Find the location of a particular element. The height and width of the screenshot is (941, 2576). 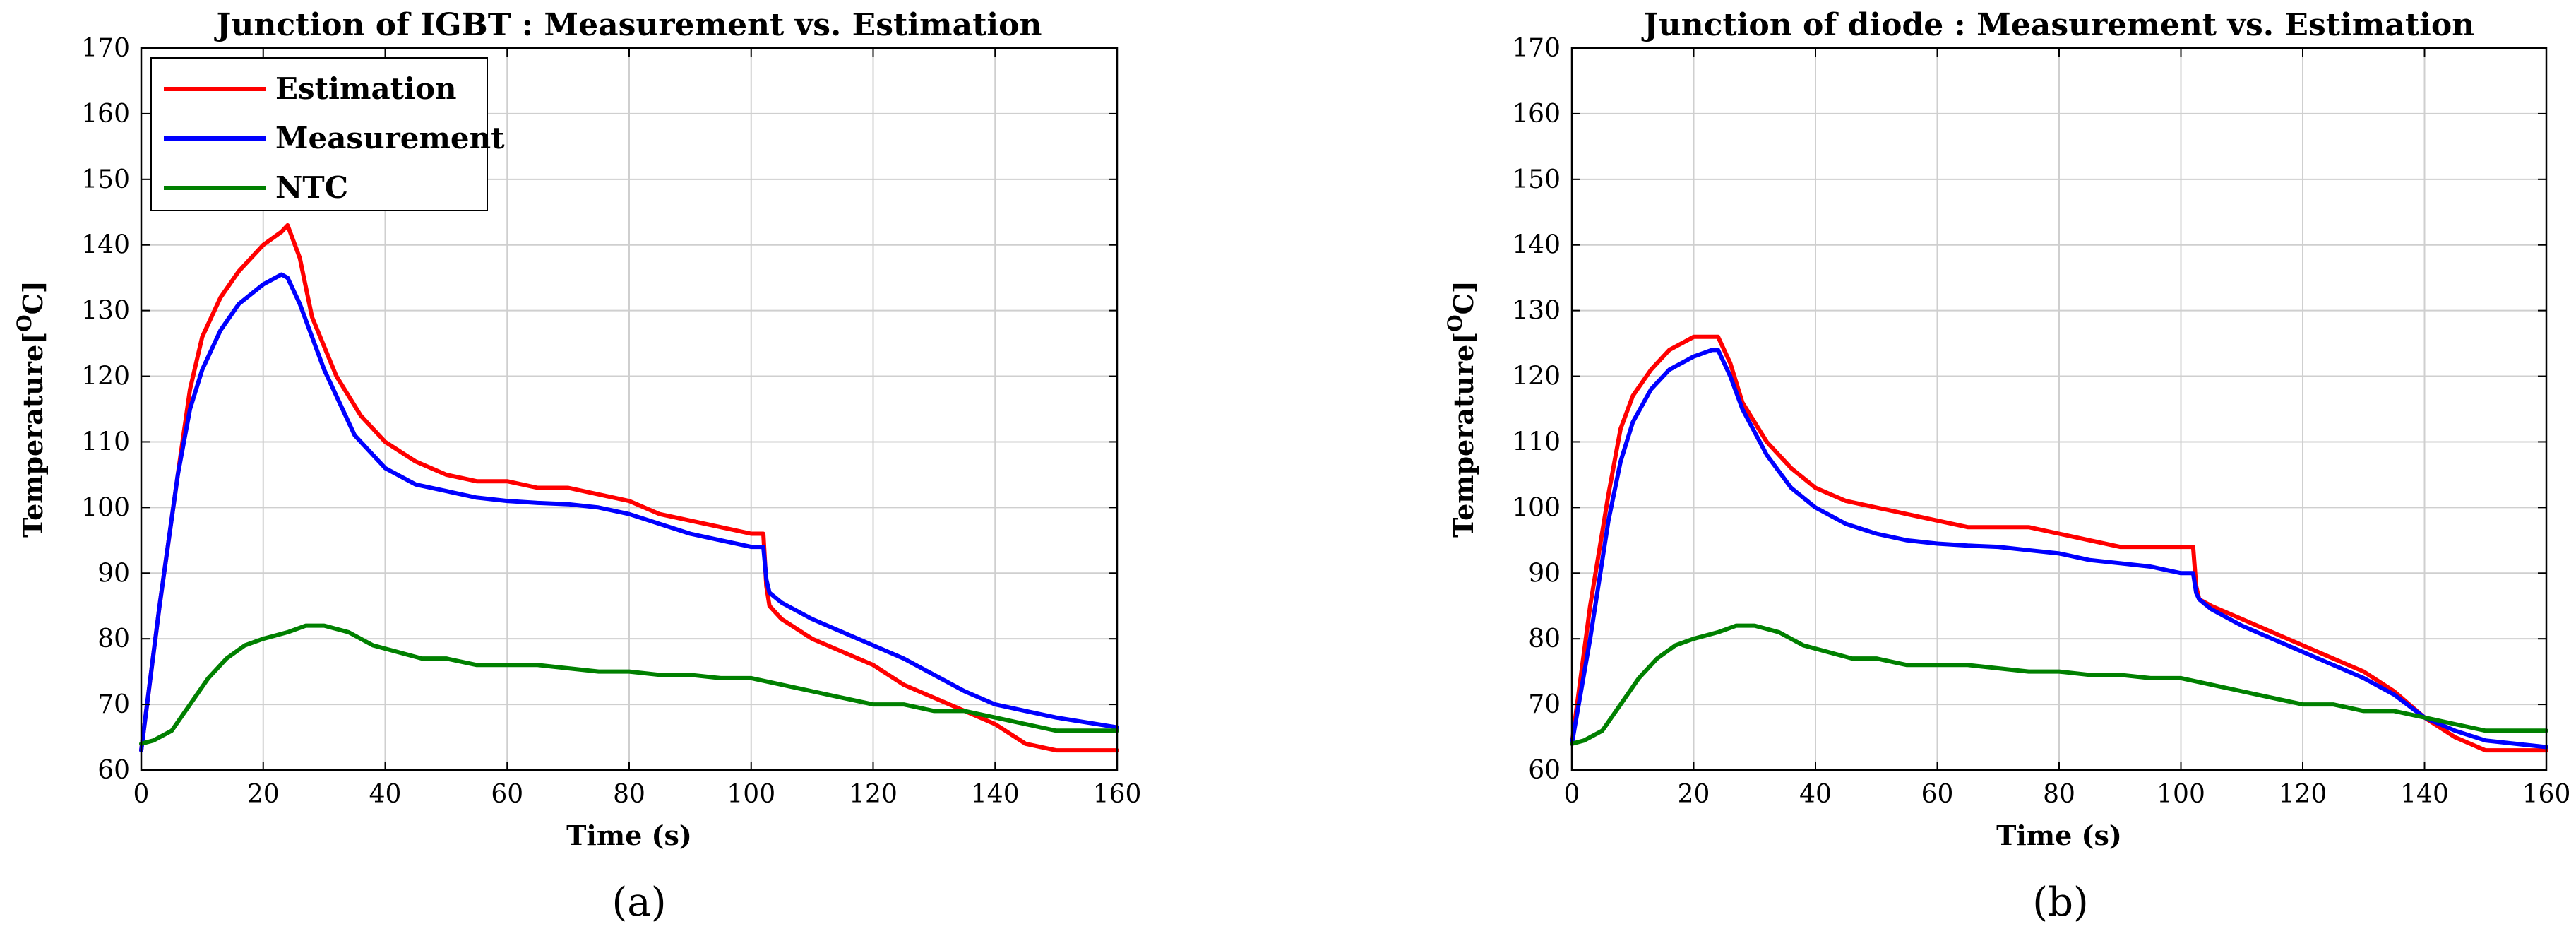

legend-box is located at coordinates (319, 134).